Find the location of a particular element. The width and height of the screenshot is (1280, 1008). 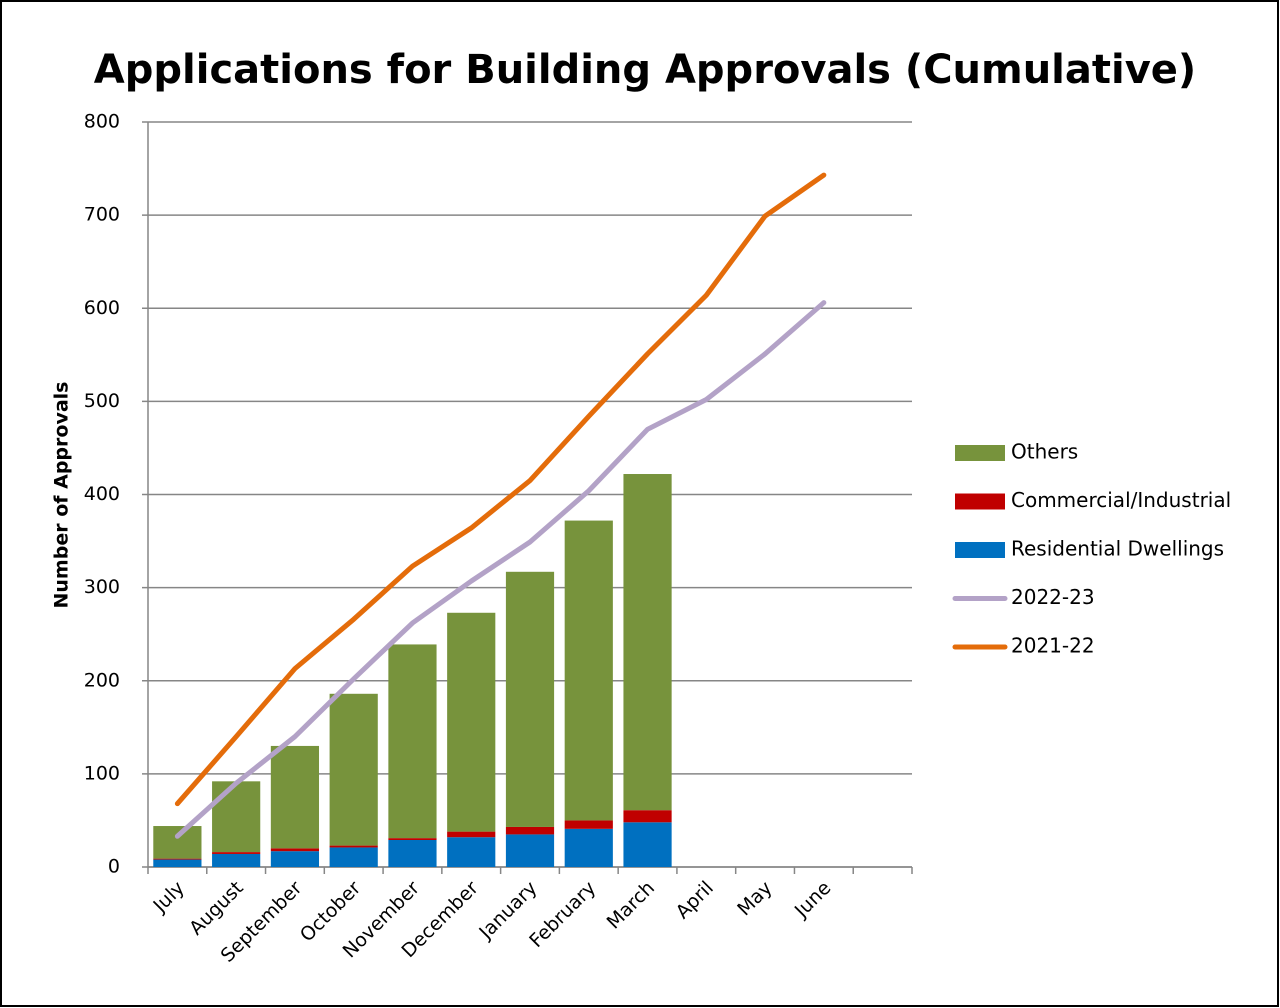

y-tick-label: 200 is located at coordinates (102, 680).